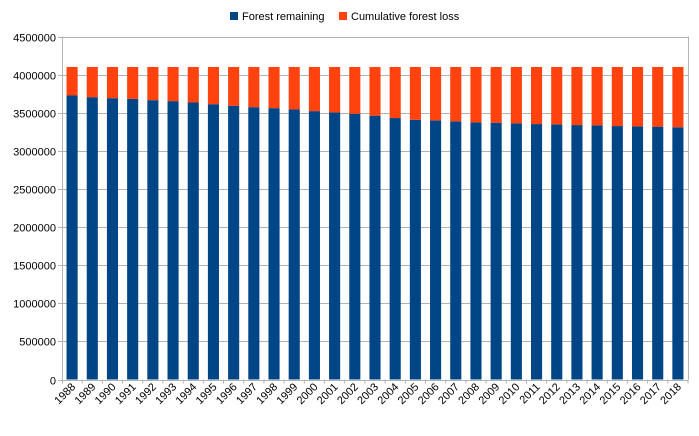  I want to click on y-tick-label: 1500000, so click(34, 267).